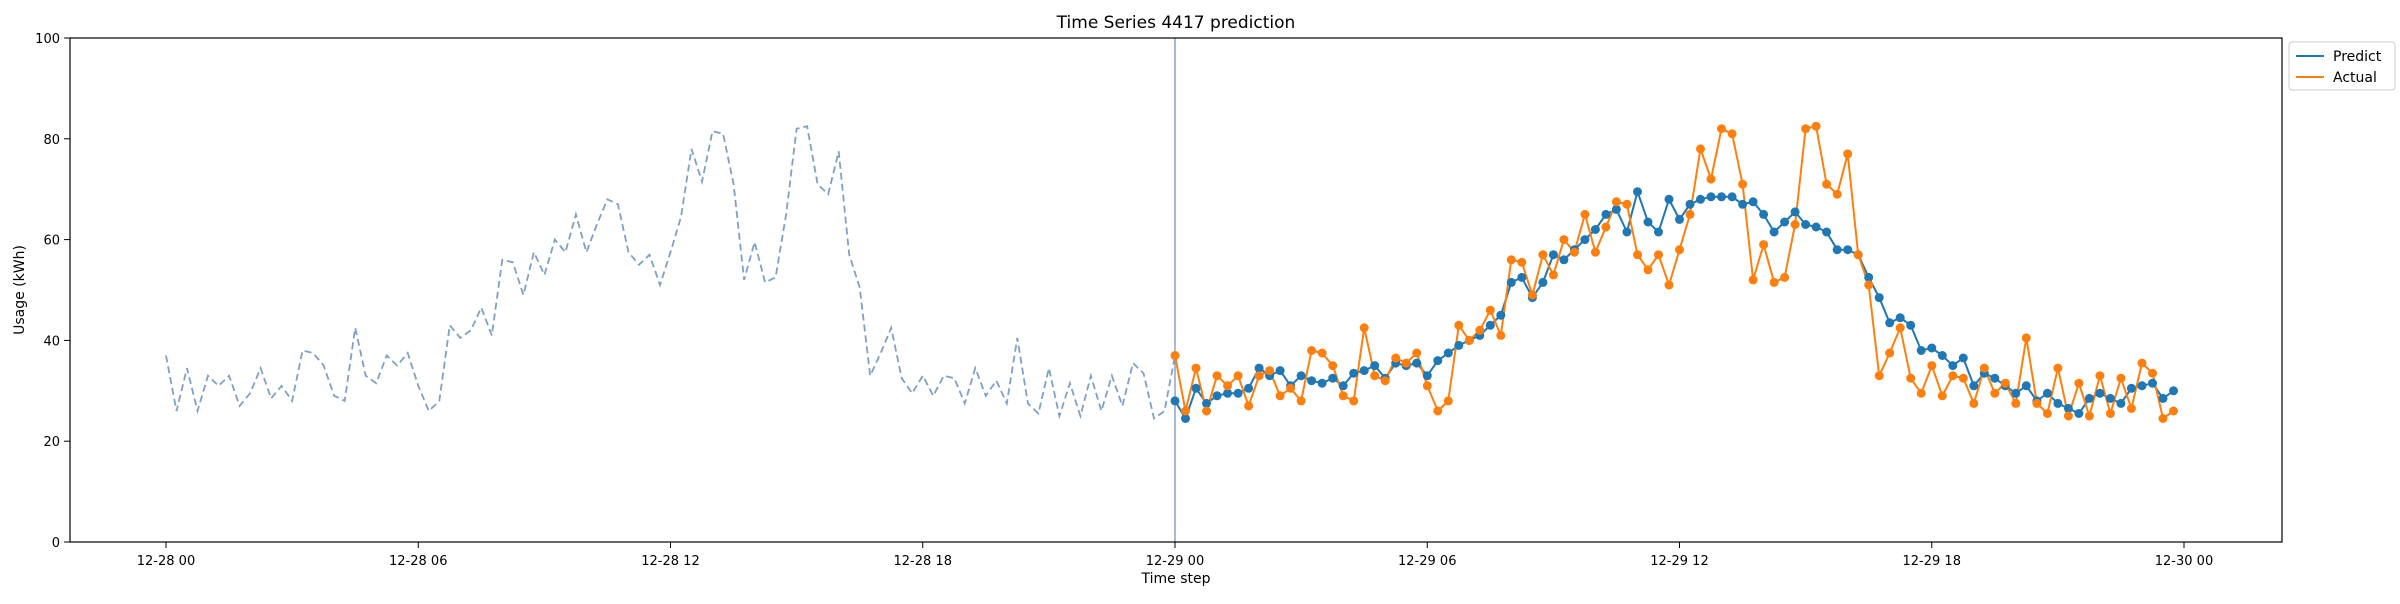 The image size is (2400, 604). I want to click on x-axis-label: Time step, so click(1176, 579).